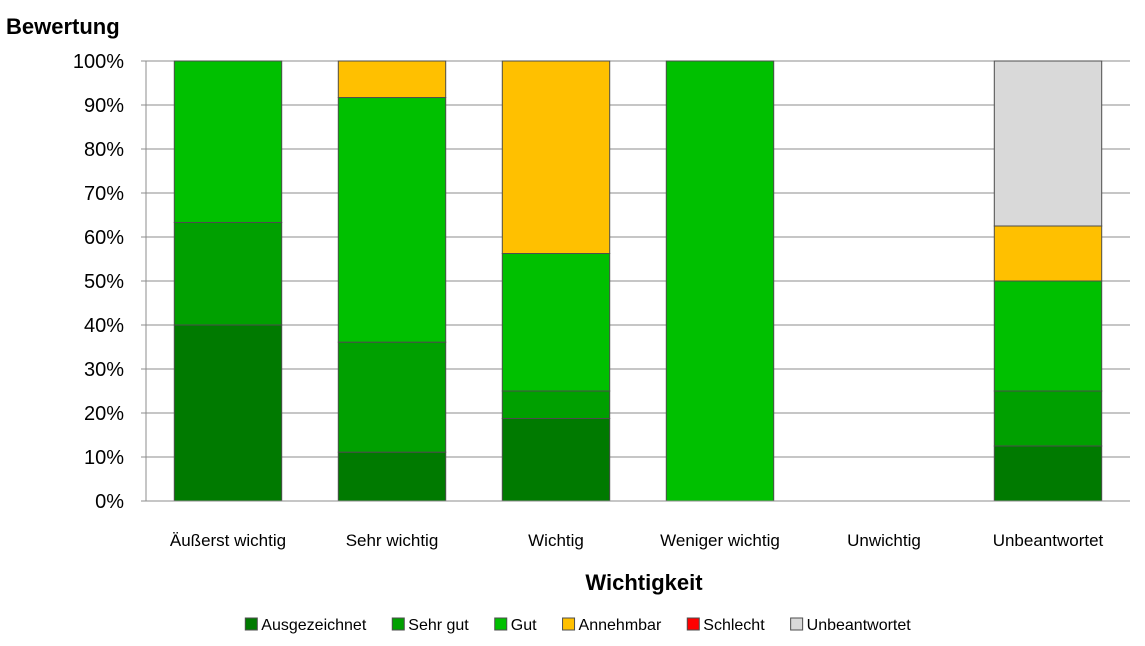 This screenshot has width=1145, height=646. What do you see at coordinates (392, 540) in the screenshot?
I see `x-tick-label: Sehr wichtig` at bounding box center [392, 540].